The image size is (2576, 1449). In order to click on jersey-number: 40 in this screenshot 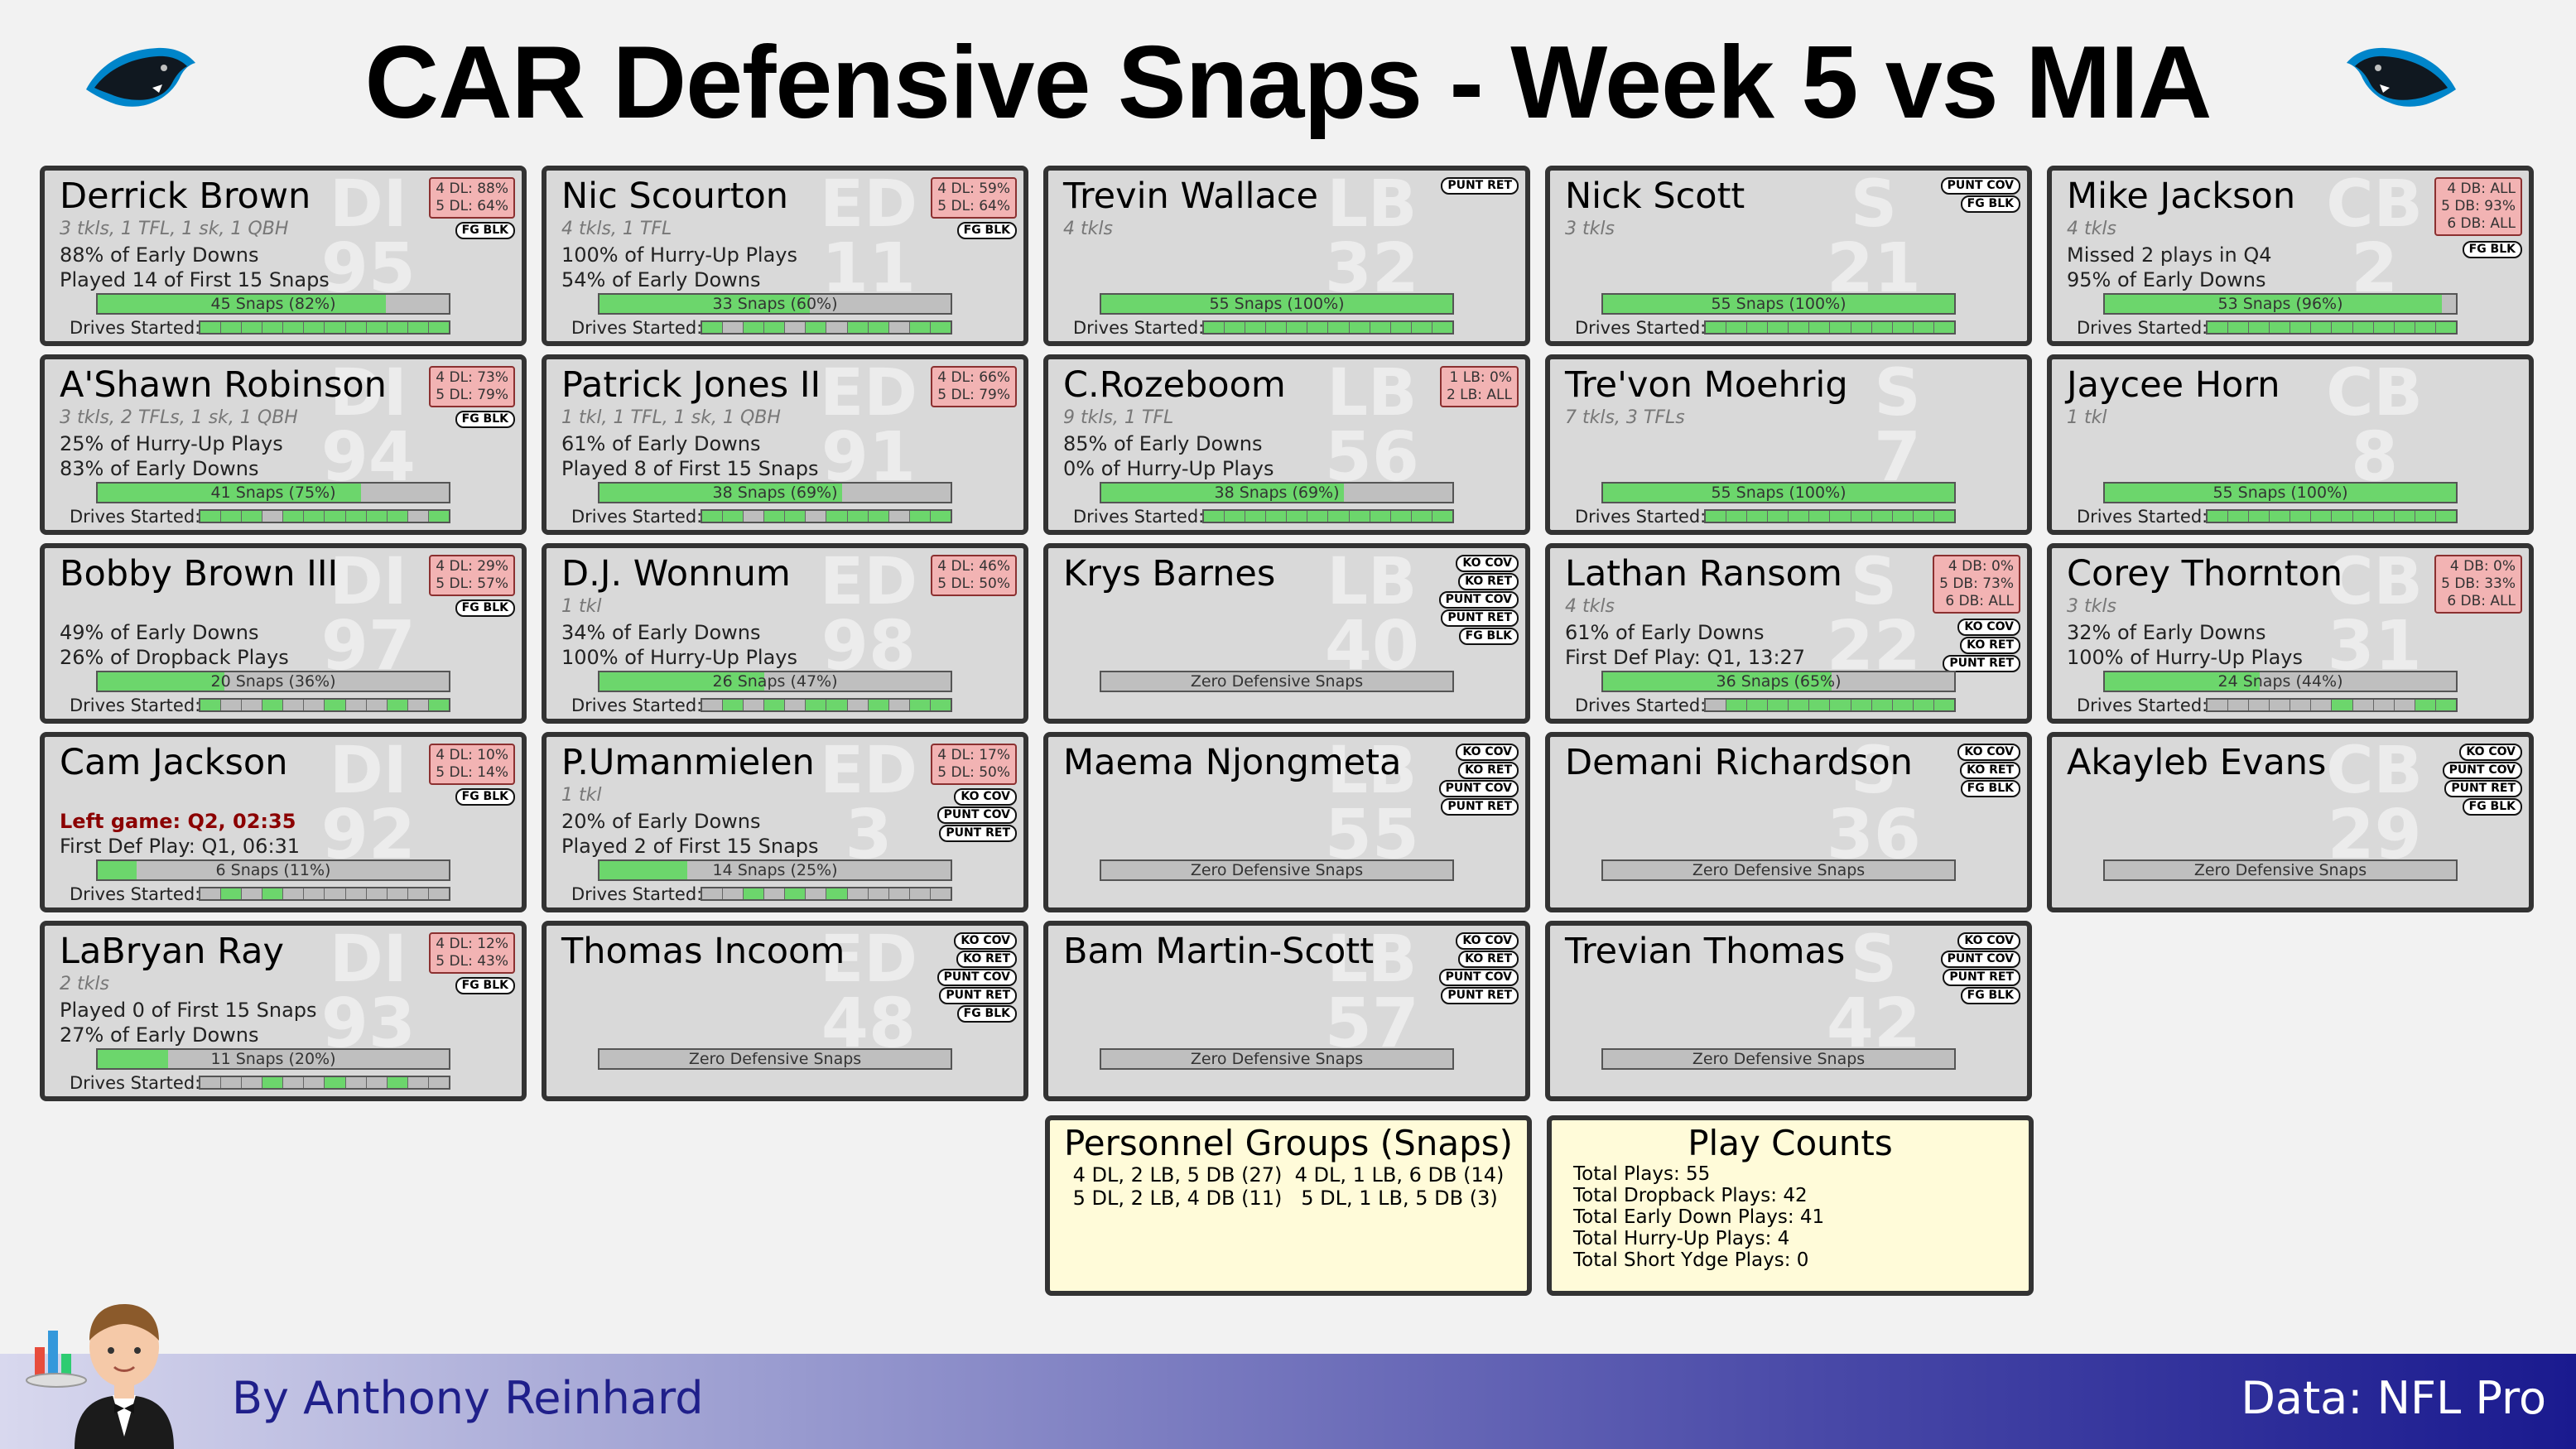, I will do `click(1371, 646)`.